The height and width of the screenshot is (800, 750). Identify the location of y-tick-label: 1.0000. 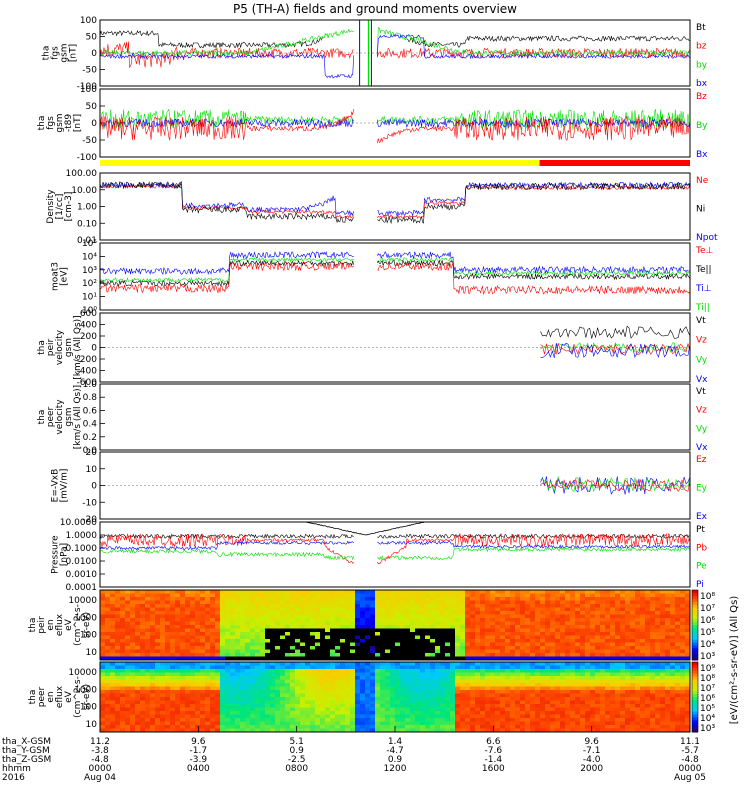
(82, 536).